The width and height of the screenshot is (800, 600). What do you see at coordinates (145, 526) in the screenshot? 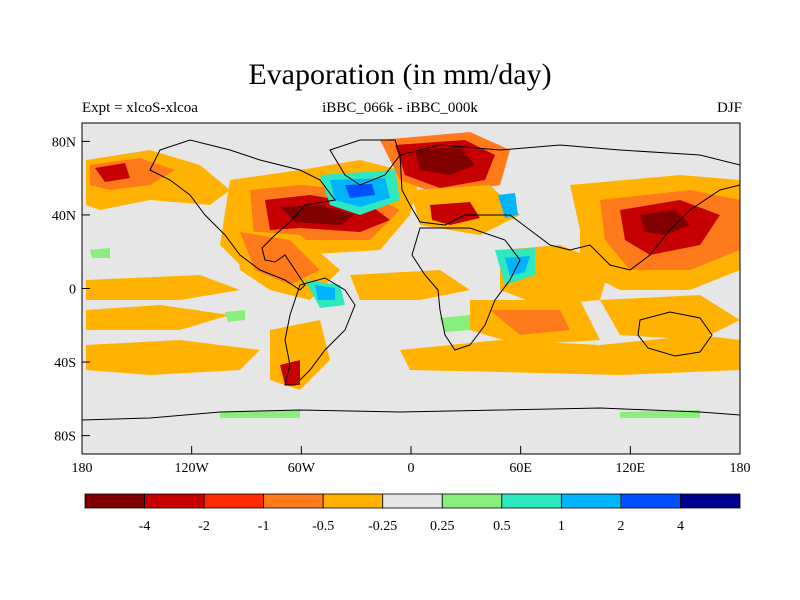
I see `colorbar-label: -4` at bounding box center [145, 526].